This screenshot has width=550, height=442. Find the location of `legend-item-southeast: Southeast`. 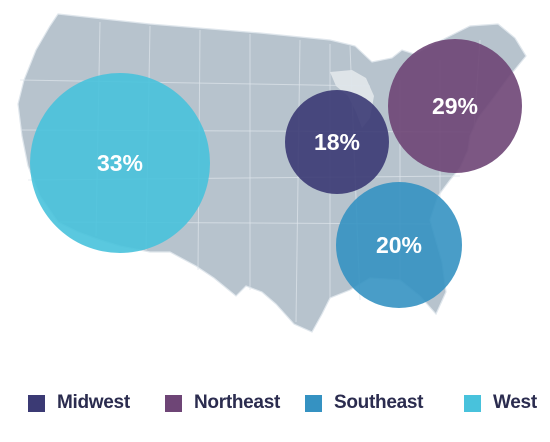

legend-item-southeast: Southeast is located at coordinates (364, 403).